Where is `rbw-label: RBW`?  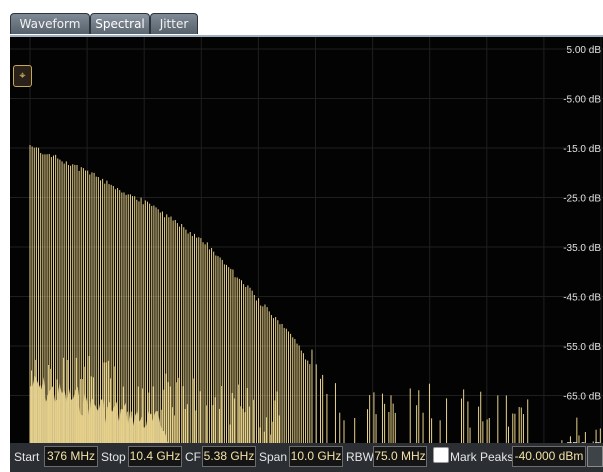
rbw-label: RBW is located at coordinates (360, 457).